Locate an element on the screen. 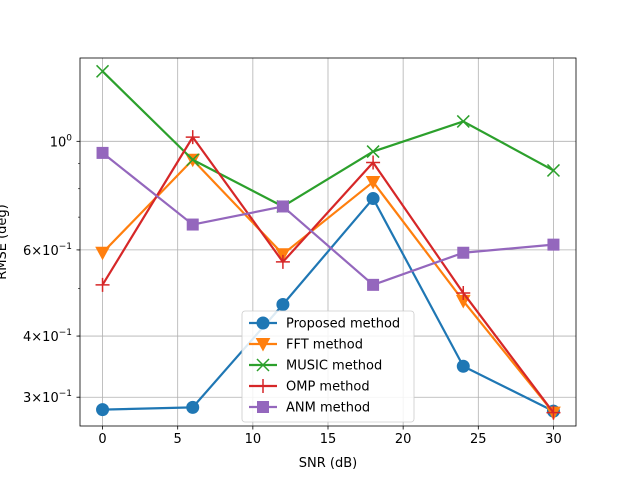 This screenshot has height=484, width=640. legend-item: MUSIC method is located at coordinates (315, 366).